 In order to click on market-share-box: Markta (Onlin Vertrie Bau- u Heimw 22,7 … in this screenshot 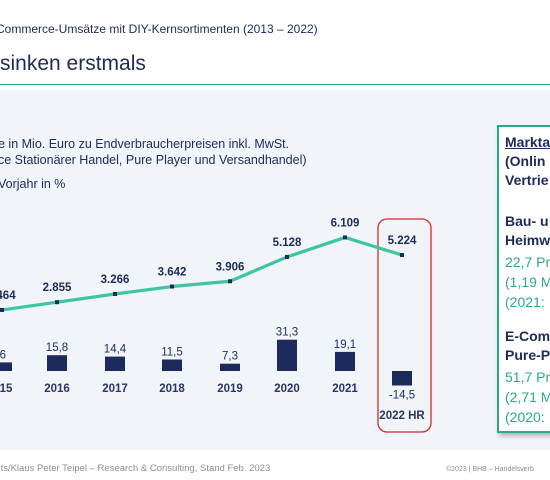, I will do `click(523, 279)`.